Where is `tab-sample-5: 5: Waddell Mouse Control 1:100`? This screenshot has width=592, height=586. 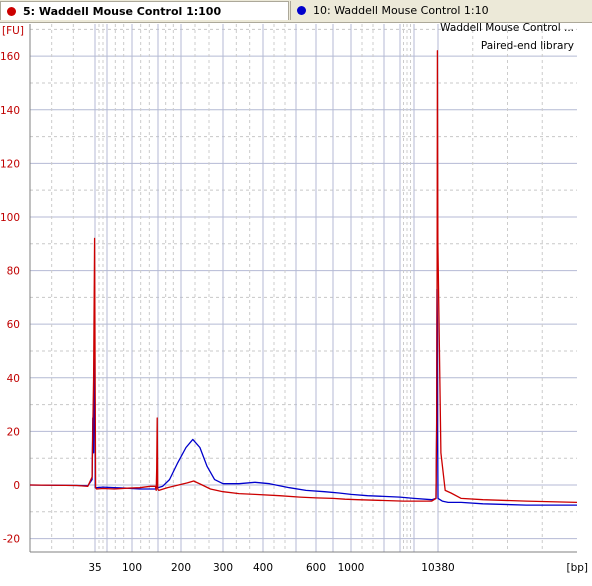 tab-sample-5: 5: Waddell Mouse Control 1:100 is located at coordinates (144, 10).